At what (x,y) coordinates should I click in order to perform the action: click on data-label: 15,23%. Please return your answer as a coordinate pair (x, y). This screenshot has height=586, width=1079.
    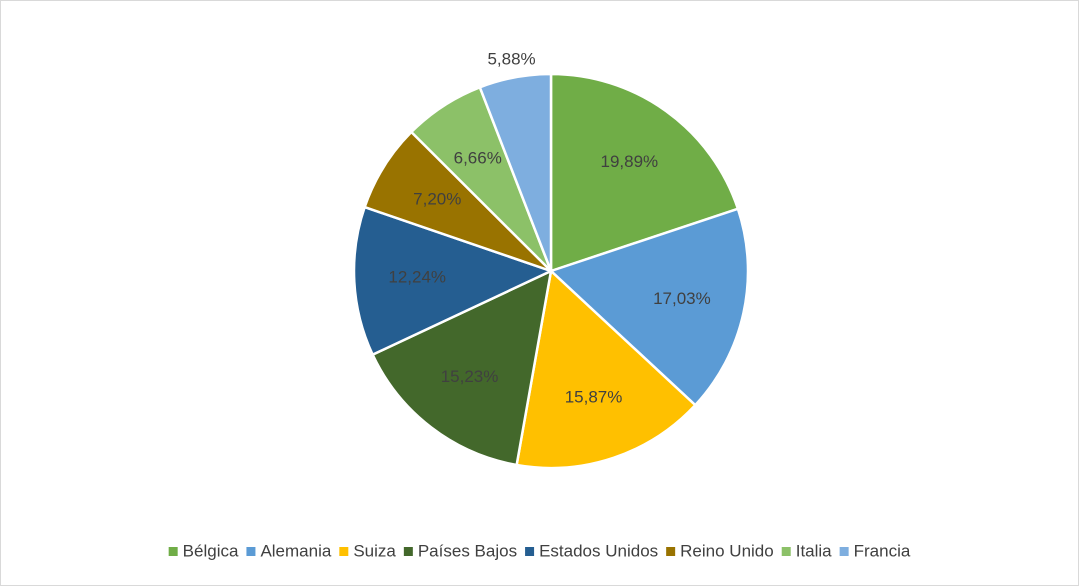
    Looking at the image, I should click on (470, 376).